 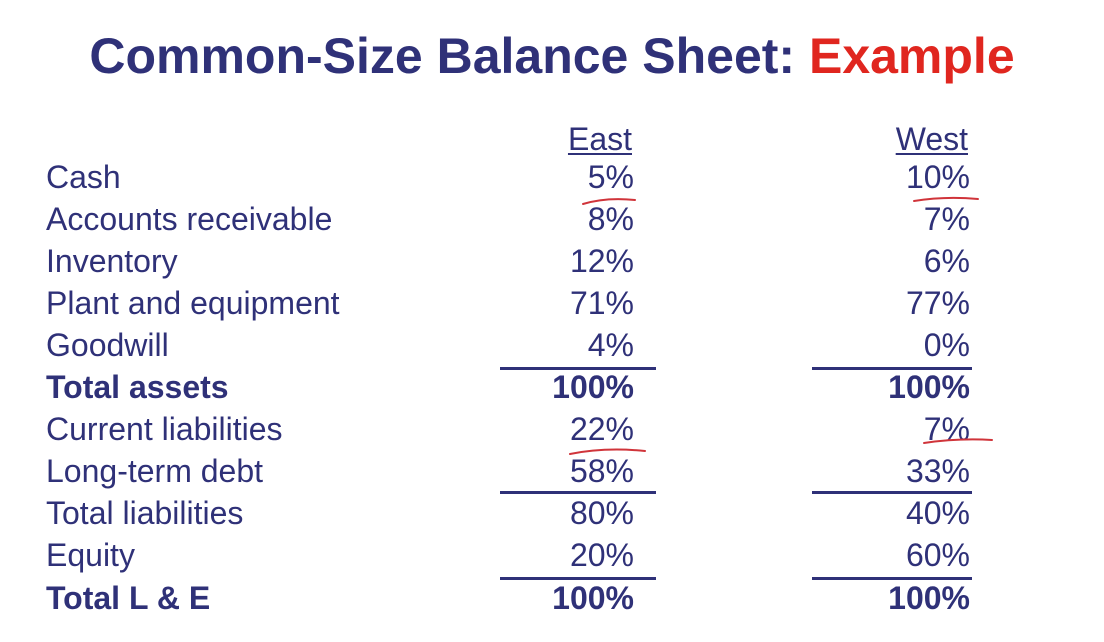 What do you see at coordinates (946, 345) in the screenshot?
I see `west-value: 0%` at bounding box center [946, 345].